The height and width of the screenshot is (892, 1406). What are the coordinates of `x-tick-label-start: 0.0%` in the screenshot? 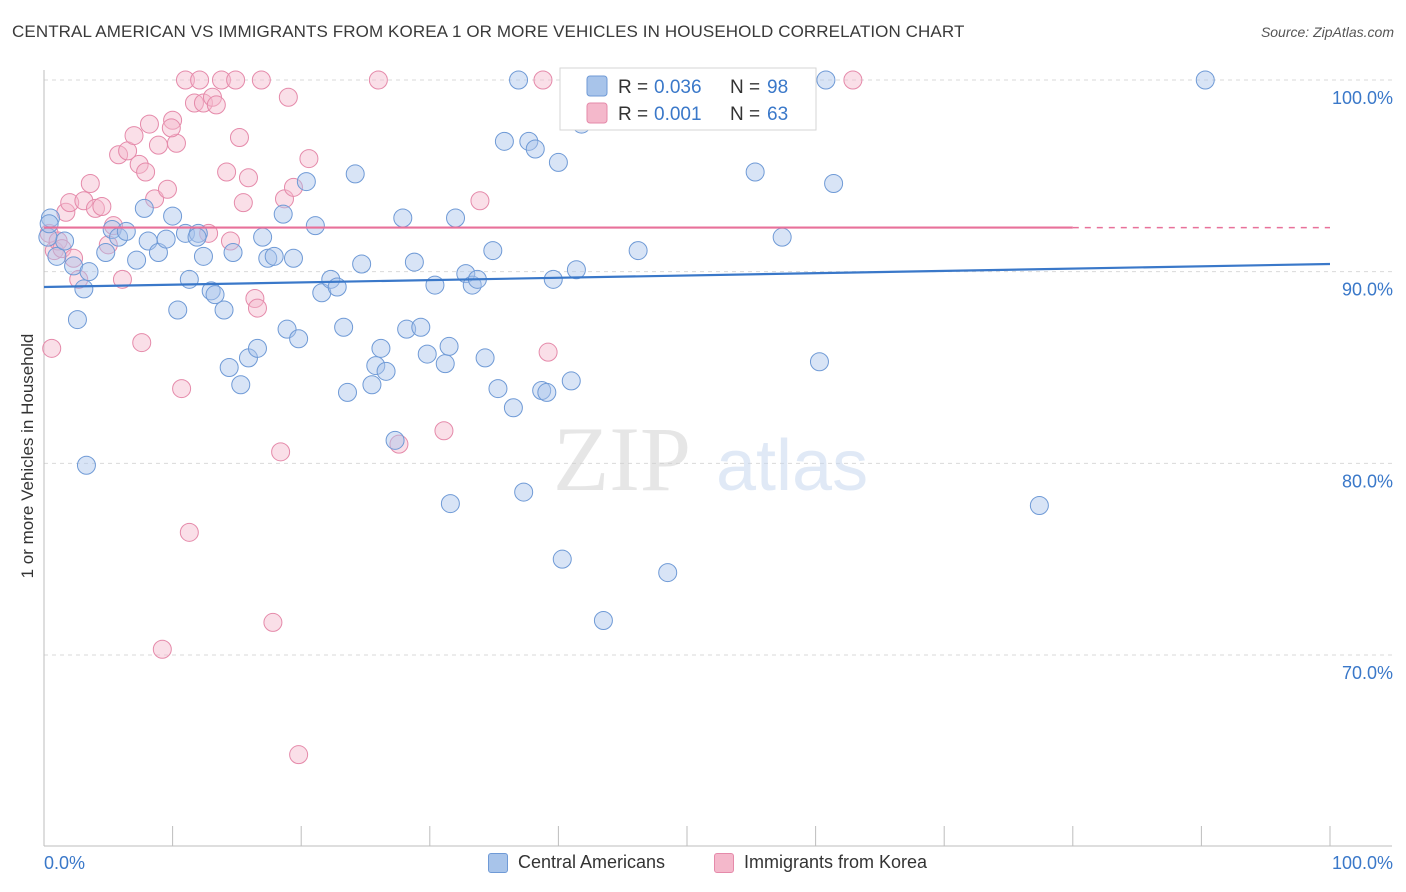 It's located at (64, 863).